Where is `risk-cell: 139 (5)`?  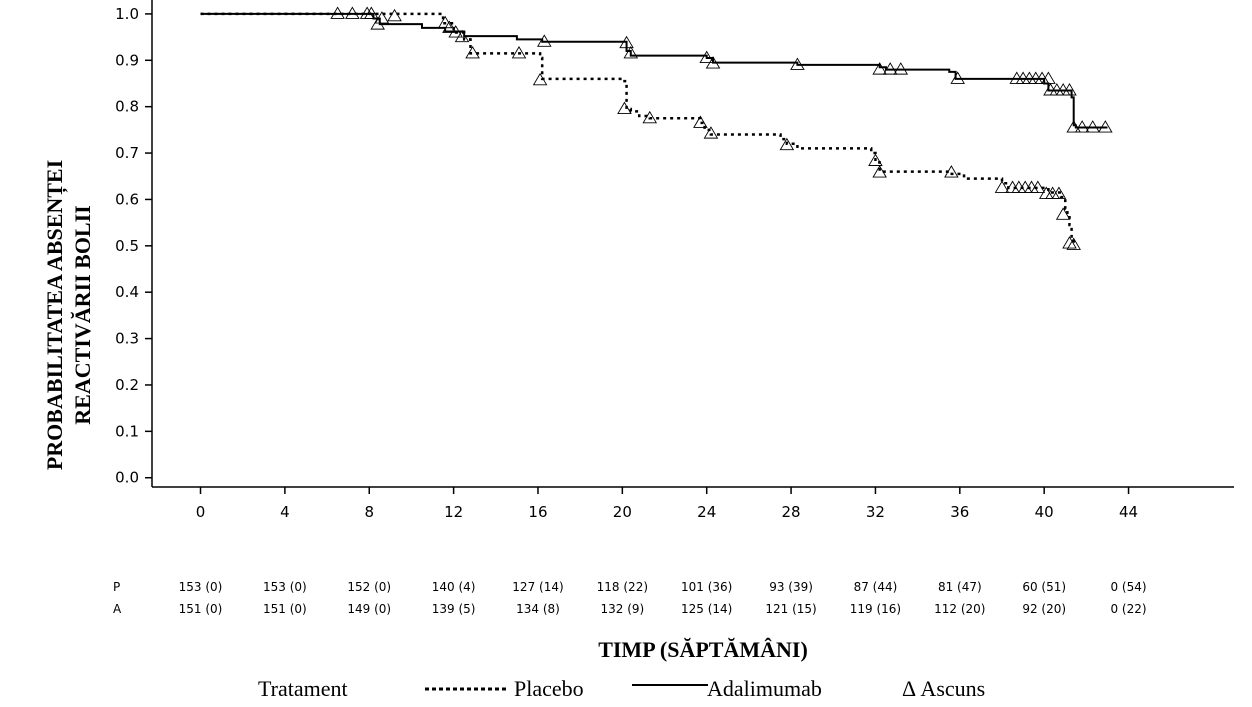 risk-cell: 139 (5) is located at coordinates (454, 609).